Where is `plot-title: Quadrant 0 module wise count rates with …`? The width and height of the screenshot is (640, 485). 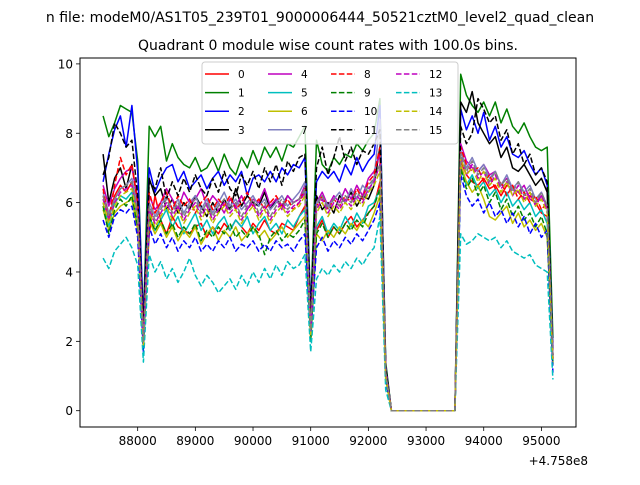 plot-title: Quadrant 0 module wise count rates with … is located at coordinates (328, 46).